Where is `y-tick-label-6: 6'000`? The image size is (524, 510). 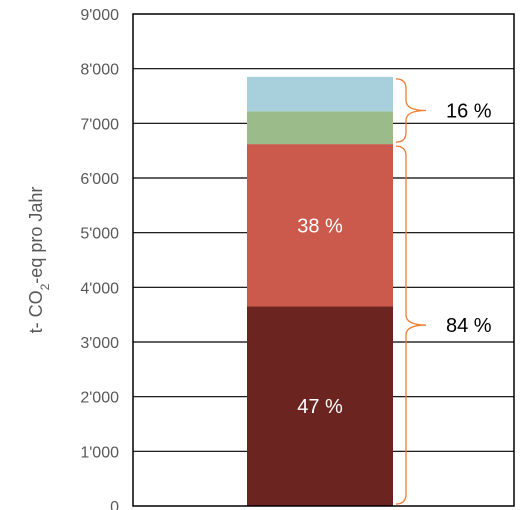
y-tick-label-6: 6'000 is located at coordinates (99, 179).